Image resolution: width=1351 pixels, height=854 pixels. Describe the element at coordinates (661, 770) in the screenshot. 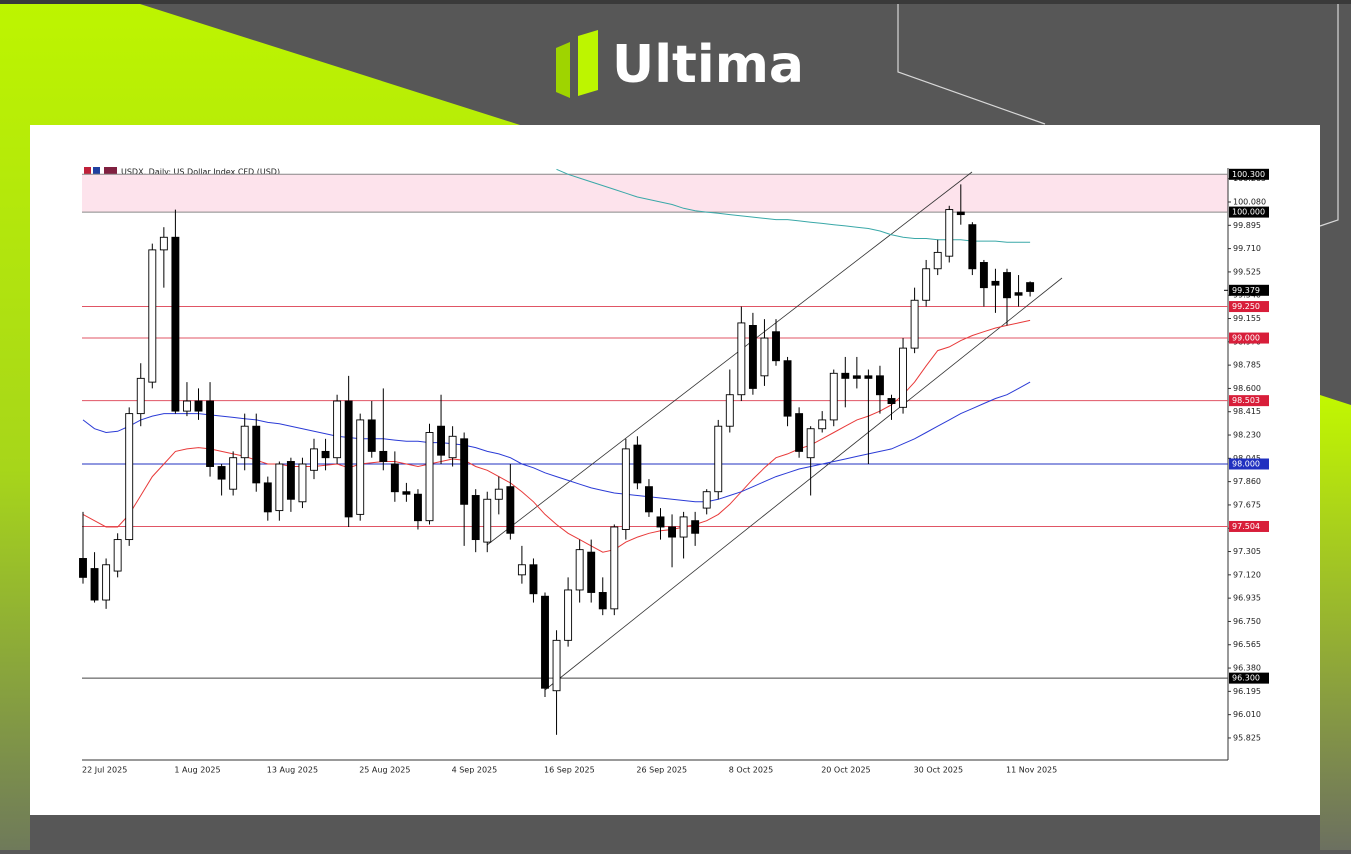

I see `x-tick-label: 26 Sep 2025` at that location.